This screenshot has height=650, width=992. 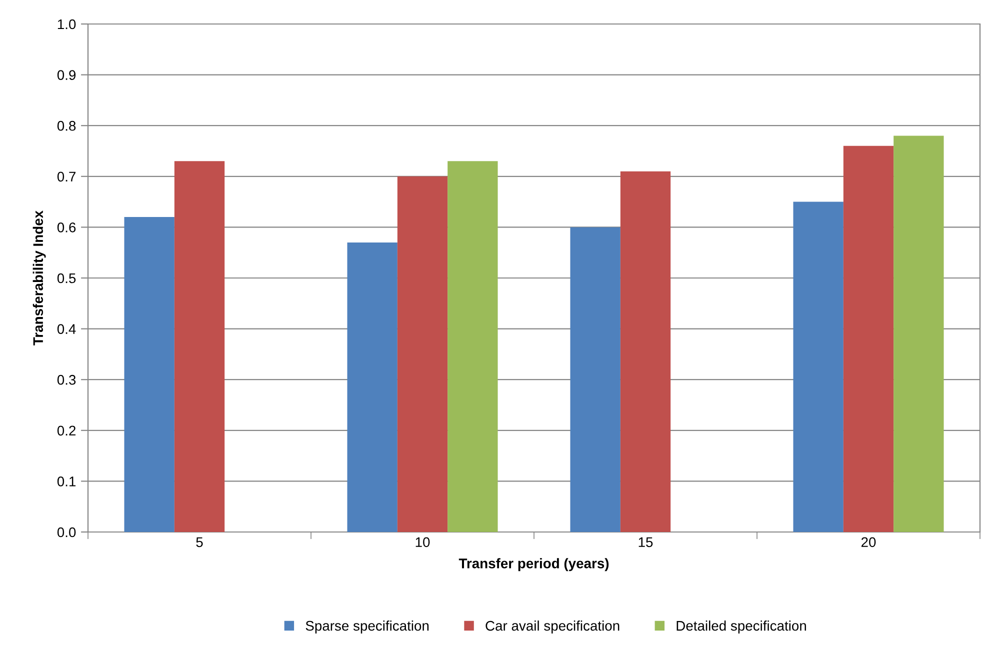 I want to click on x-tick-label: 5, so click(x=199, y=542).